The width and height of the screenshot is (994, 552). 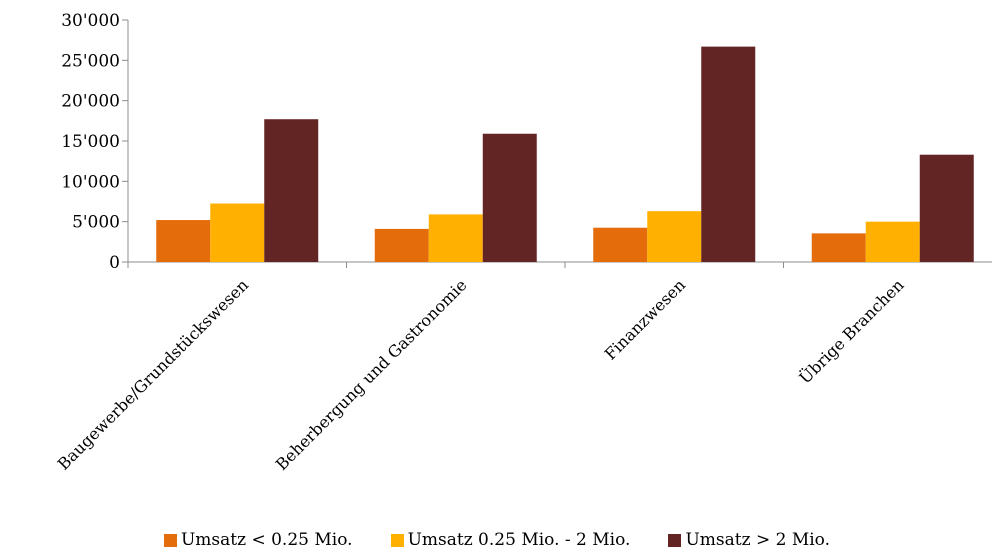 I want to click on y-tick-label: 25'000, so click(x=90, y=61).